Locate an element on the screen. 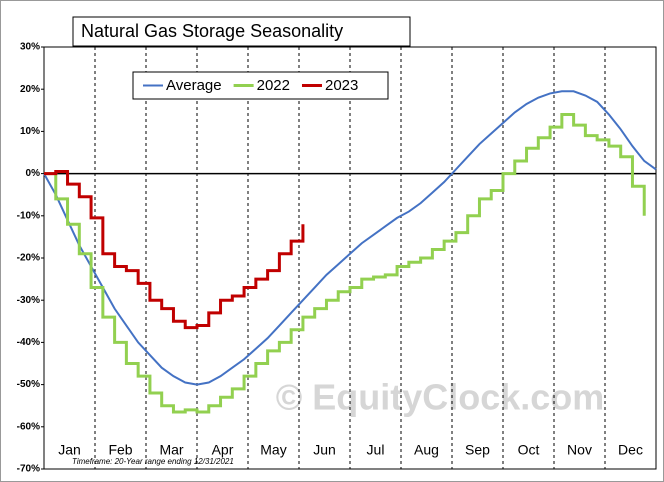  title-box is located at coordinates (241, 31).